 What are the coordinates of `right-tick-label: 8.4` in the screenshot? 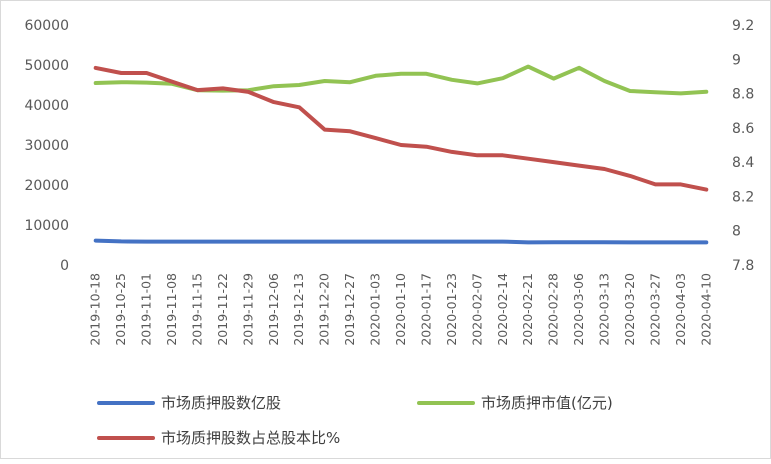 It's located at (743, 163).